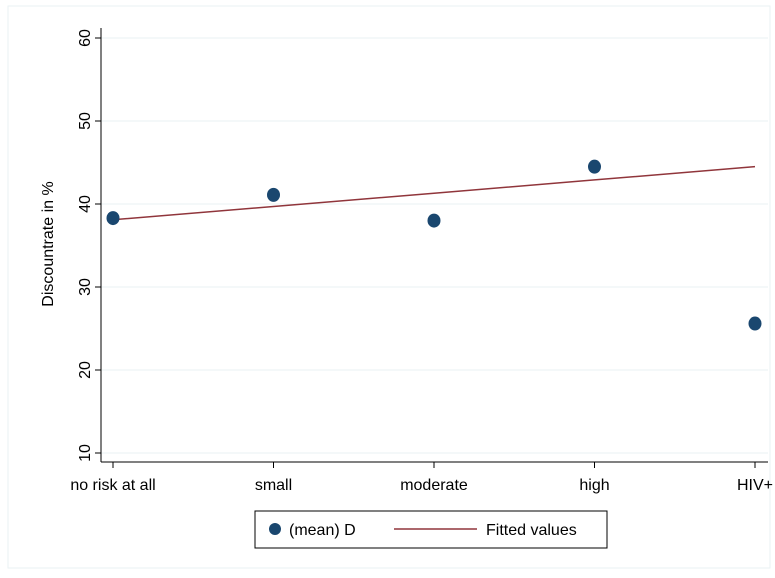  What do you see at coordinates (531, 530) in the screenshot?
I see `legend-label-fitted-values: Fitted values` at bounding box center [531, 530].